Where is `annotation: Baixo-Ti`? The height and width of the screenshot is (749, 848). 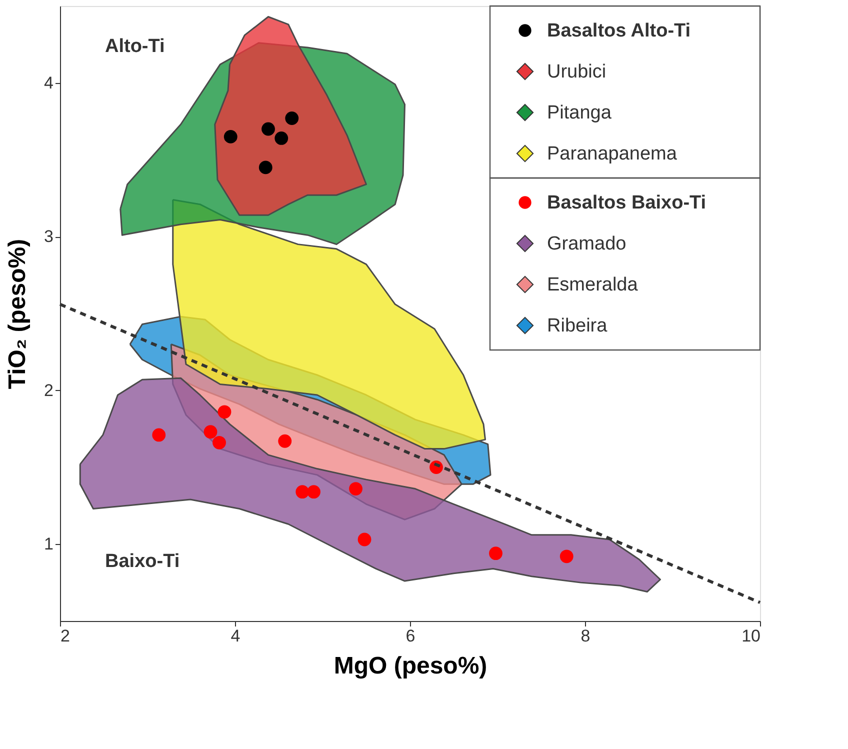
annotation: Baixo-Ti is located at coordinates (142, 561).